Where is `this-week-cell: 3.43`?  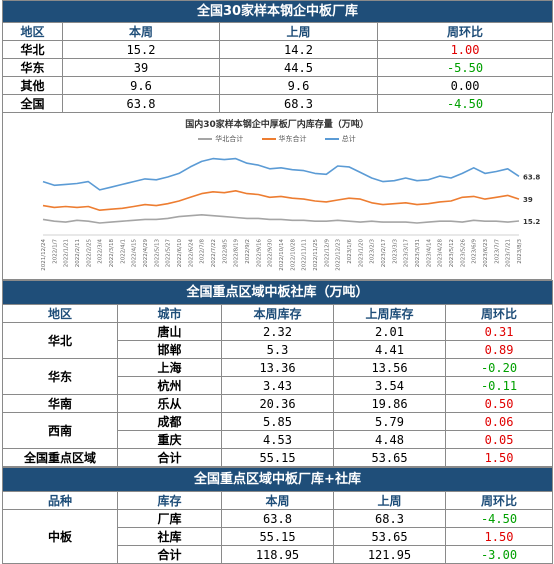
this-week-cell: 3.43 is located at coordinates (277, 385).